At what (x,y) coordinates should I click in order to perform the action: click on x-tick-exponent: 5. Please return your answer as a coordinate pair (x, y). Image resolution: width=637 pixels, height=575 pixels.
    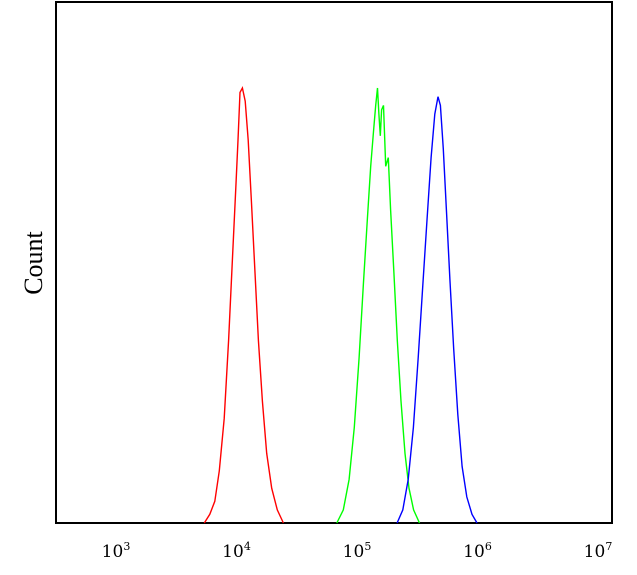
    Looking at the image, I should click on (367, 546).